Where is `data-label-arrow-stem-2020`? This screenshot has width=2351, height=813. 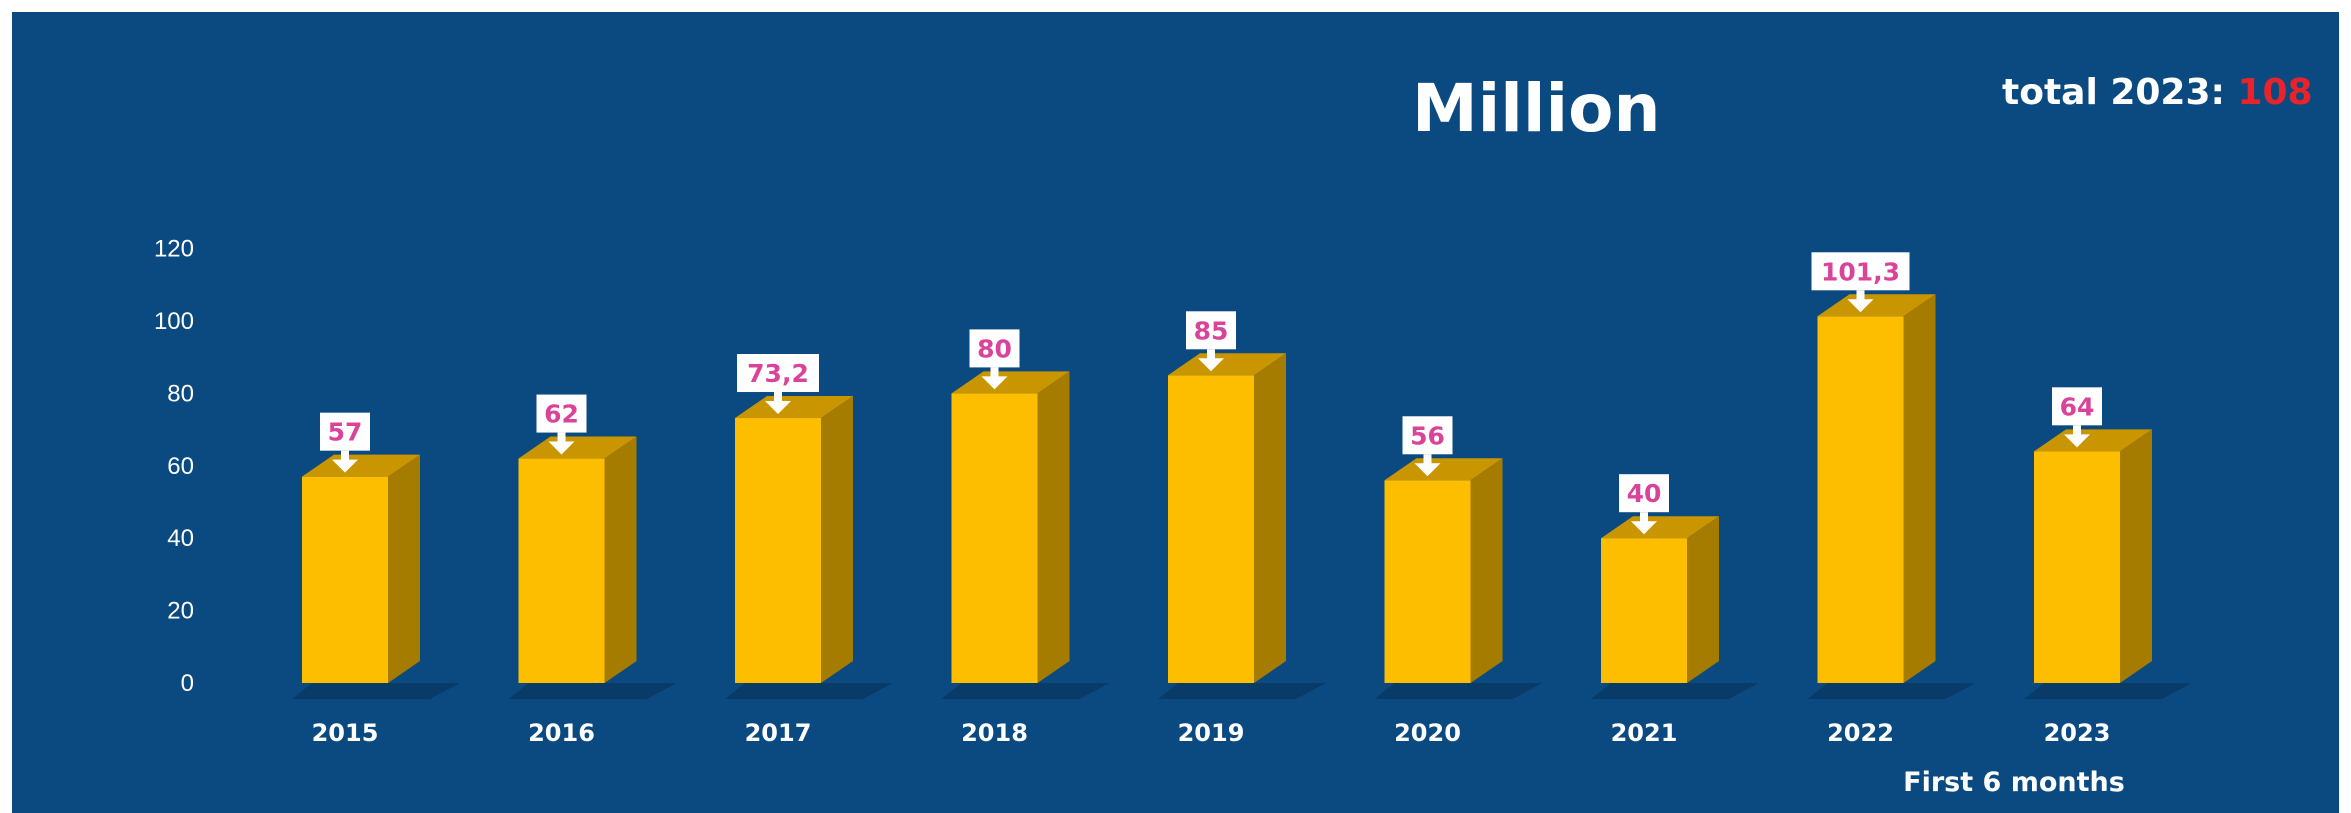 data-label-arrow-stem-2020 is located at coordinates (1427, 459).